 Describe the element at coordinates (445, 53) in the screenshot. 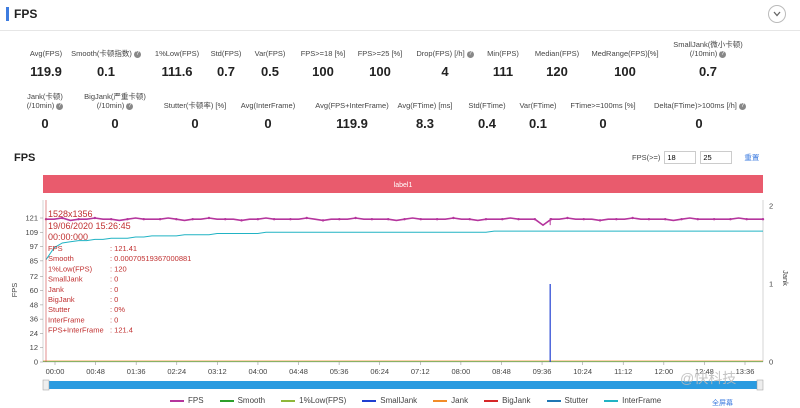

I see `stat-label: Drop(FPS) [/h]?` at that location.